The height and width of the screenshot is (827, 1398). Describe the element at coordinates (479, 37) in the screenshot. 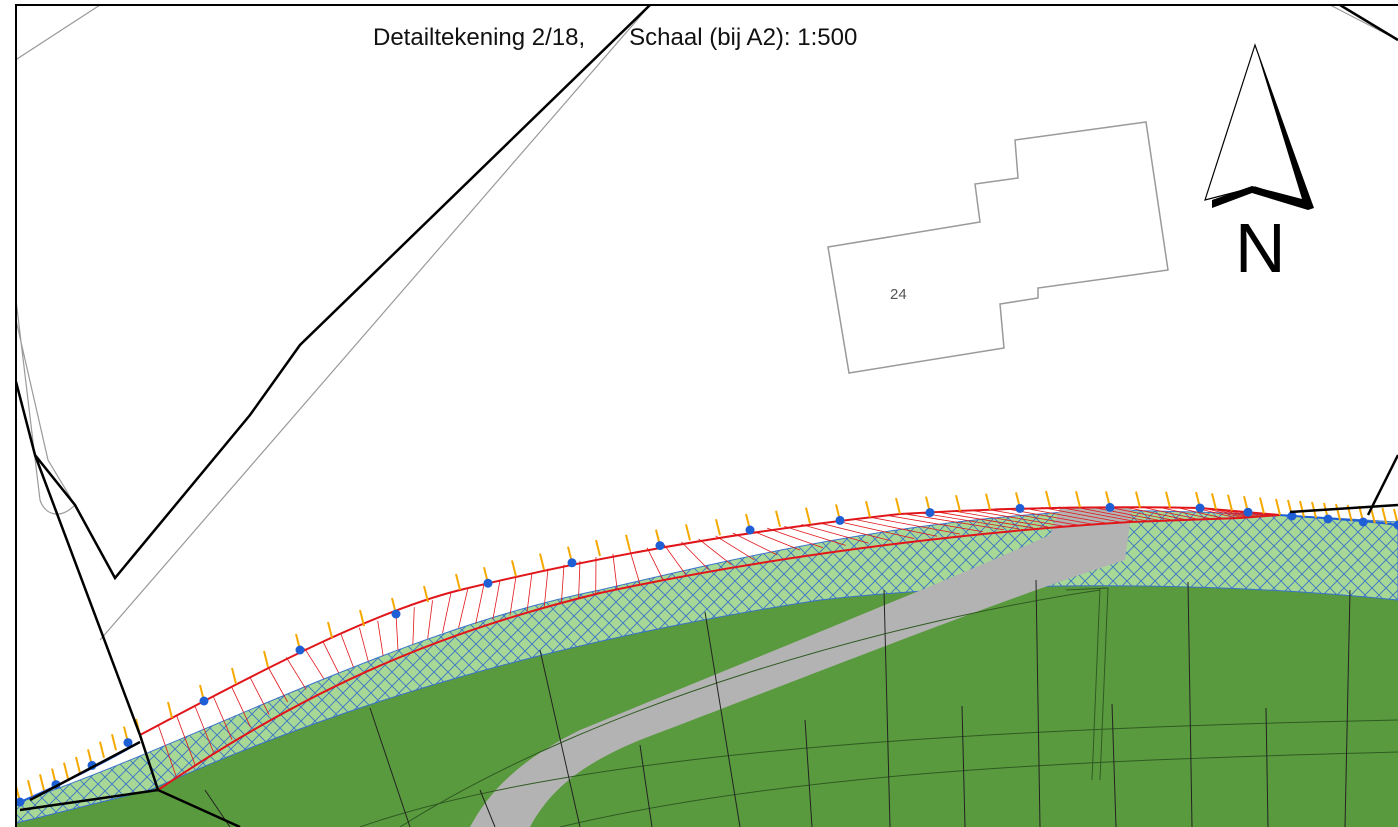

I see `sheet-number: Detailtekening 2/18,` at that location.